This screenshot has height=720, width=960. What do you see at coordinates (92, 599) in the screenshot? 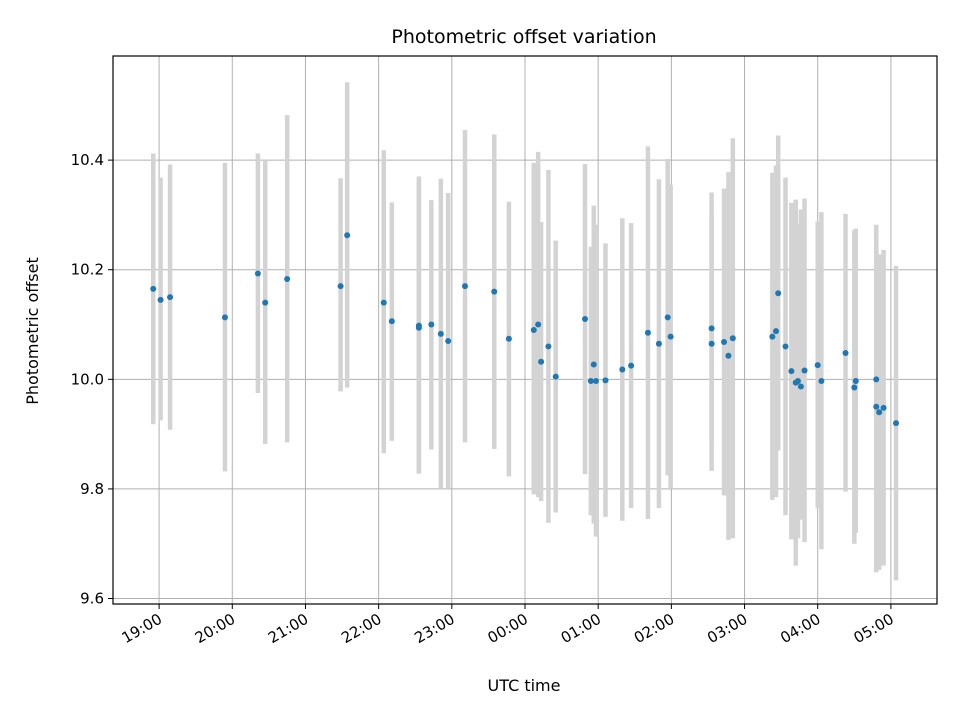
I see `y-tick-label: 9.6` at bounding box center [92, 599].